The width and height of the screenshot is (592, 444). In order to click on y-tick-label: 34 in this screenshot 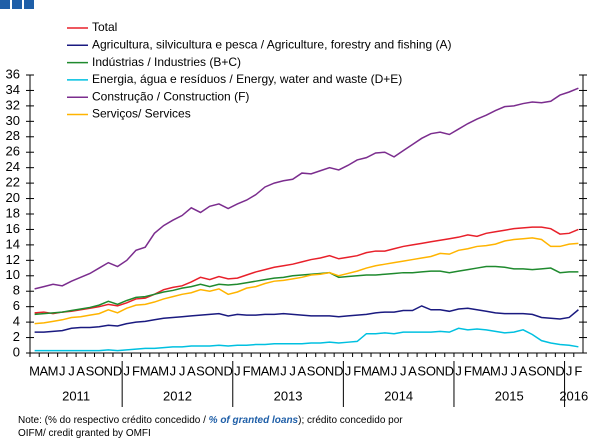, I will do `click(13, 89)`.